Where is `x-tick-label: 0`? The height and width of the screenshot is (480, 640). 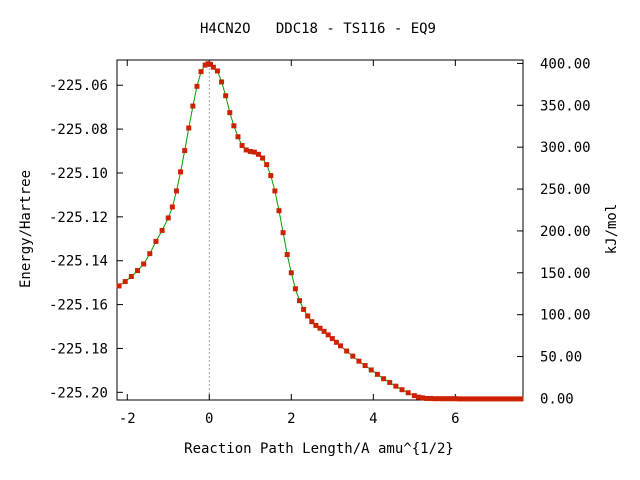 x-tick-label: 0 is located at coordinates (209, 419).